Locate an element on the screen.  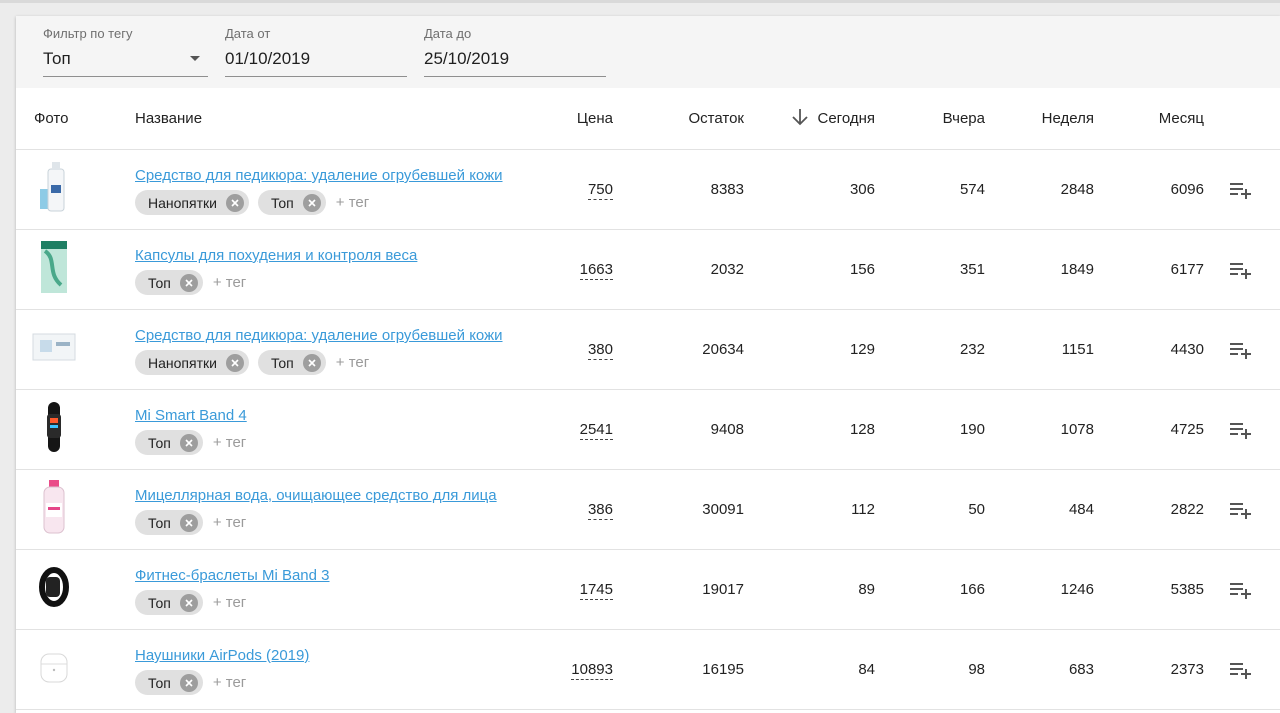
price-value: 2541 is located at coordinates (596, 430).